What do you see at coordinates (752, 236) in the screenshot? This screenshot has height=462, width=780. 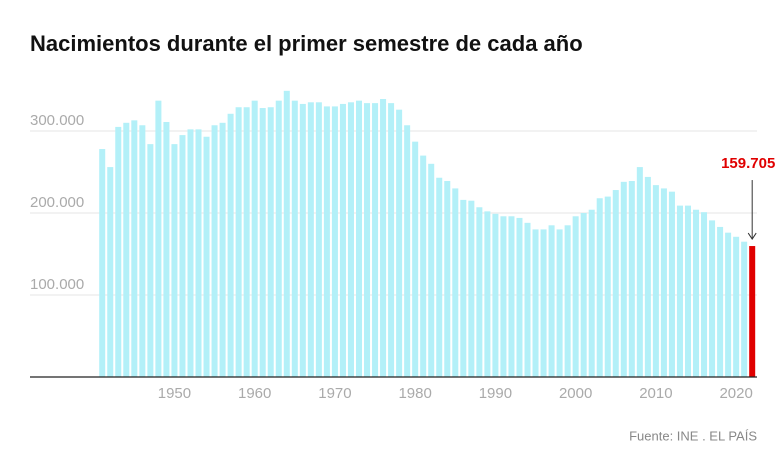 I see `annotation-arrowhead` at bounding box center [752, 236].